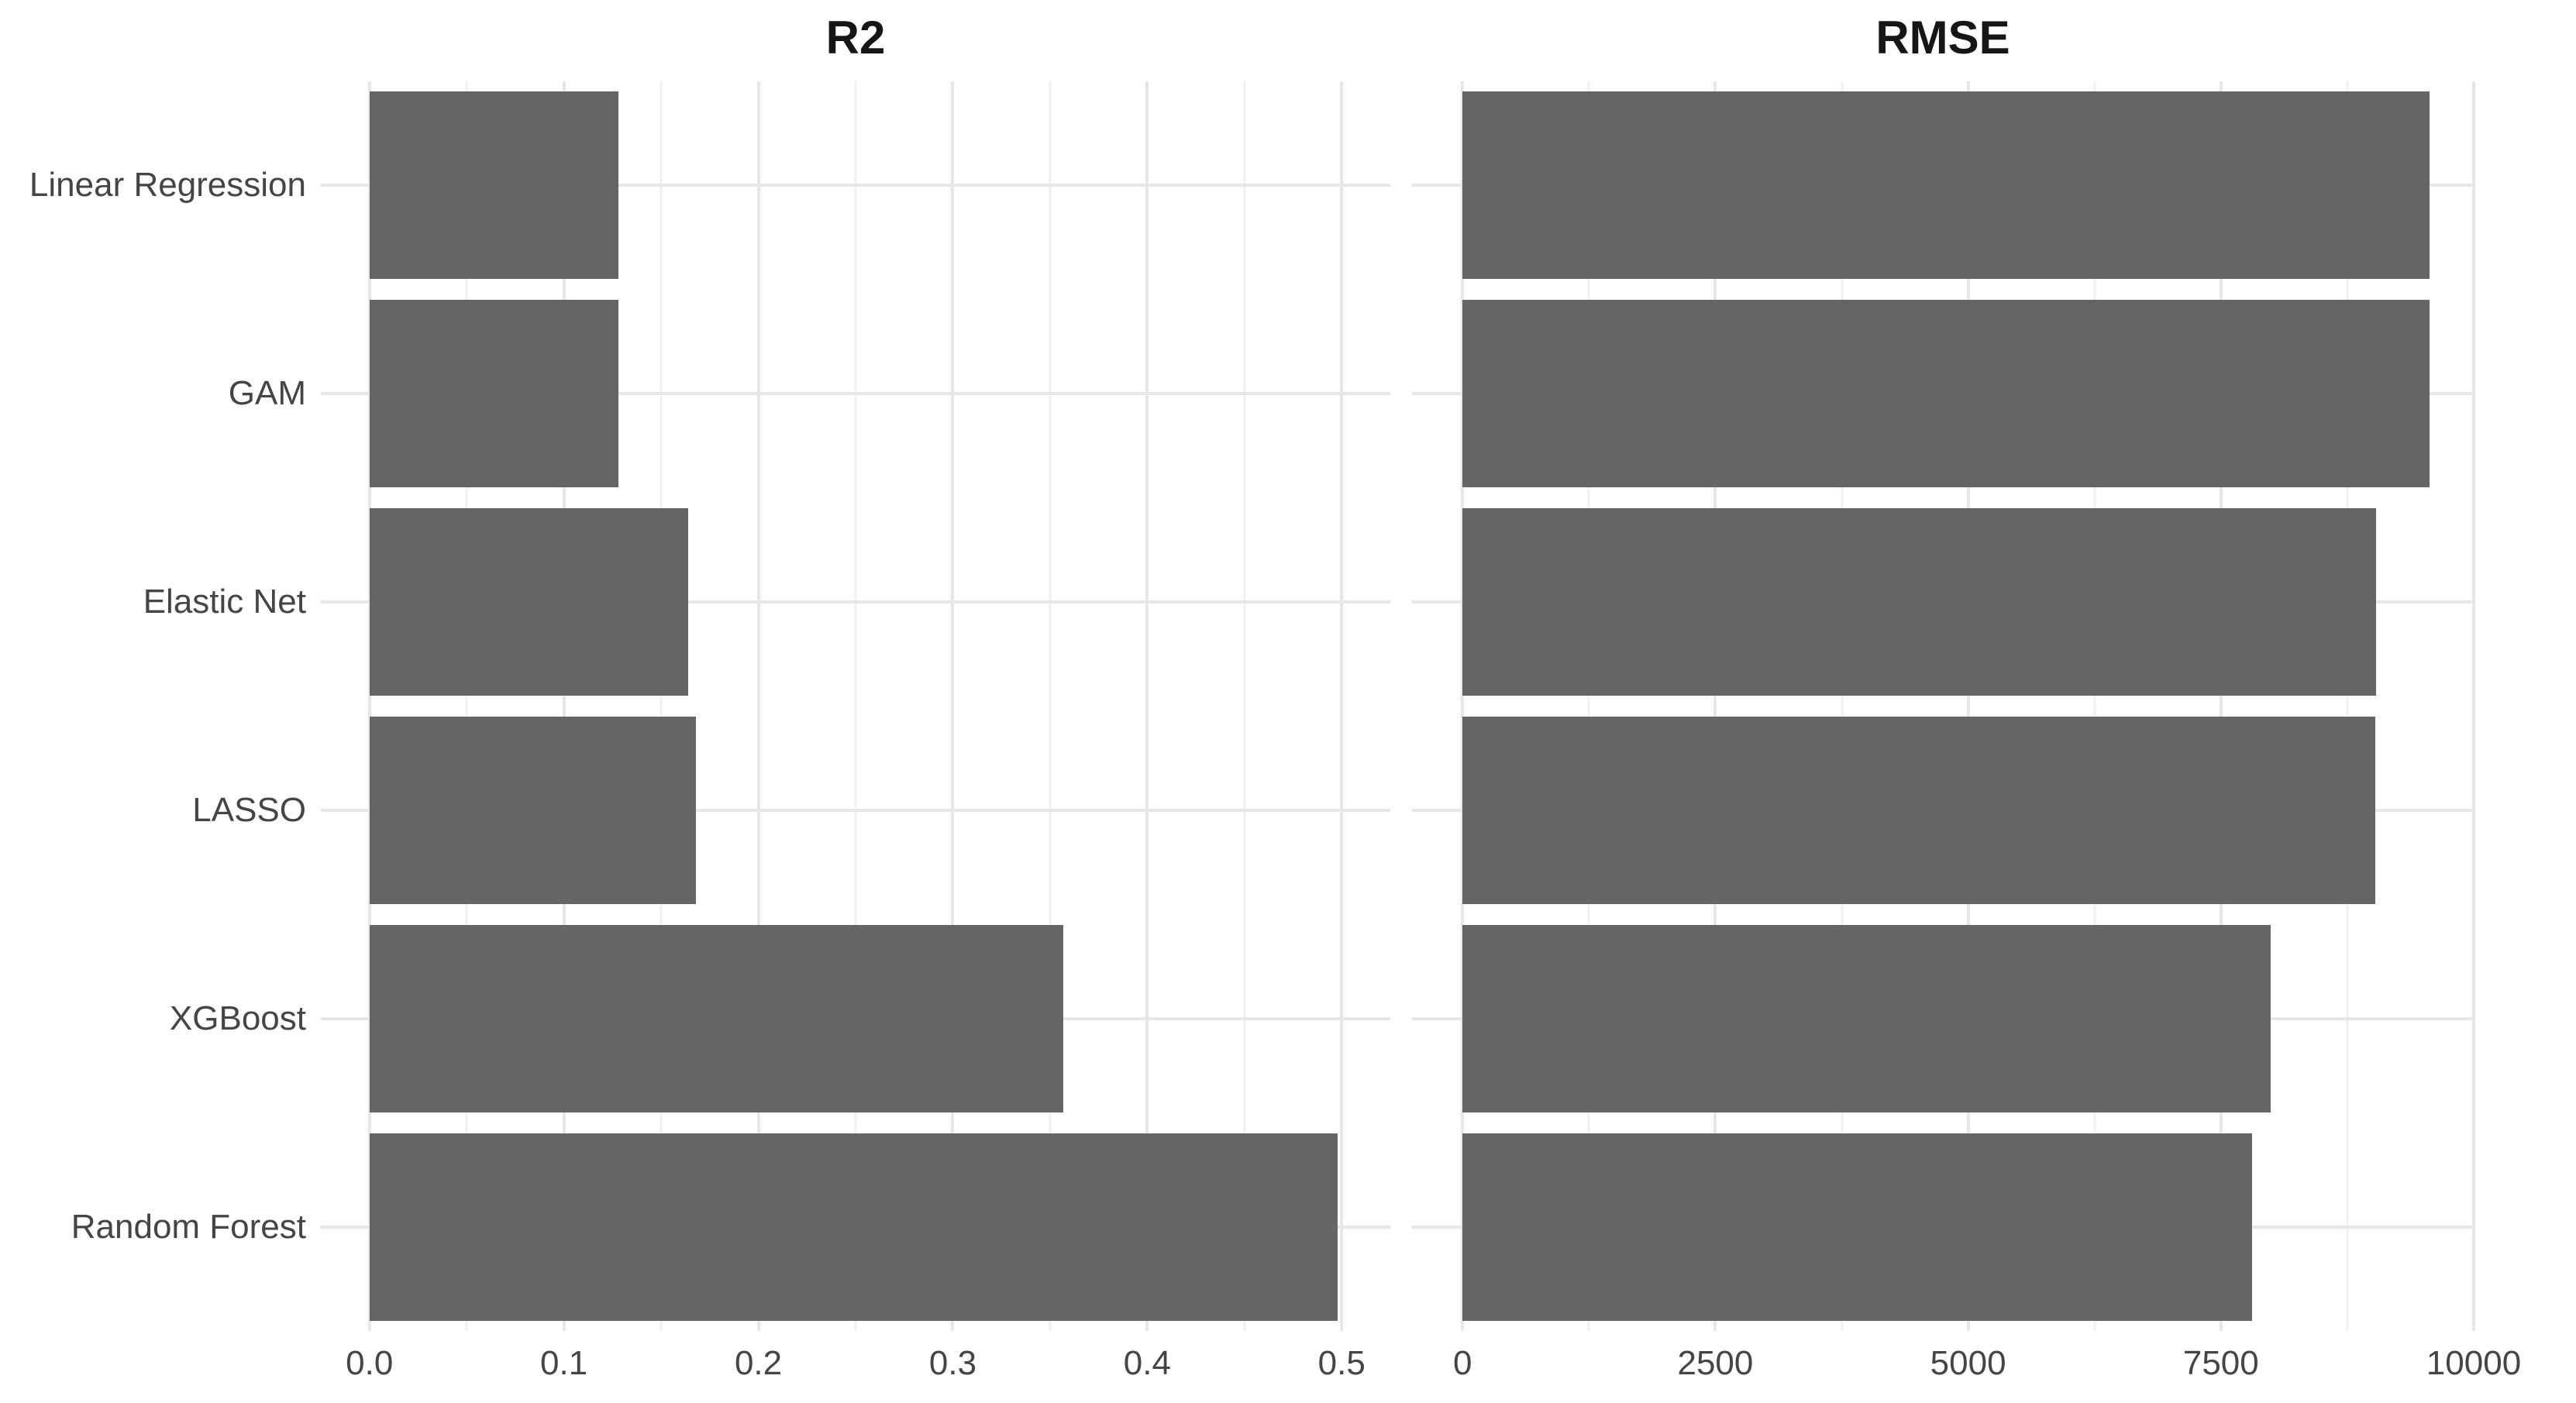 This screenshot has height=1403, width=2576. What do you see at coordinates (2474, 1363) in the screenshot?
I see `x-tick-label: 10000` at bounding box center [2474, 1363].